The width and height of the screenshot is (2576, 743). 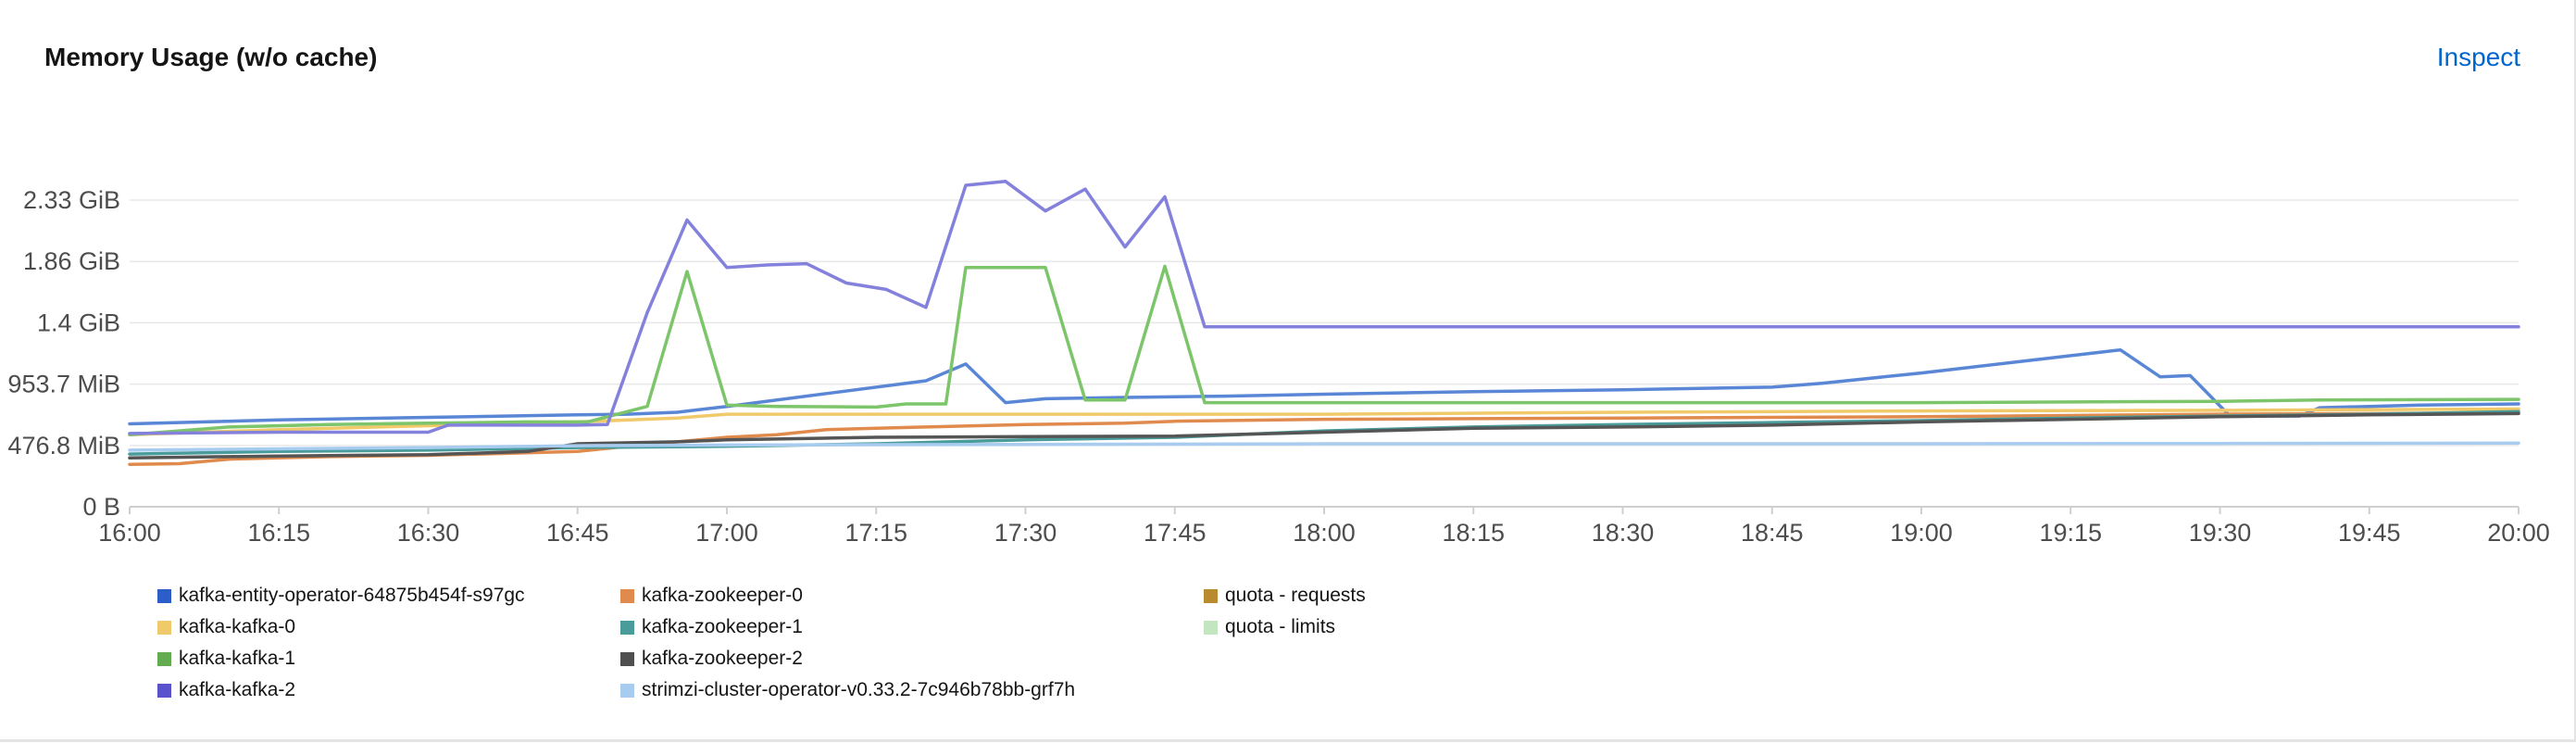 I want to click on legend-item: kafka-entity-operator-64875b454f-s97gc, so click(x=341, y=596).